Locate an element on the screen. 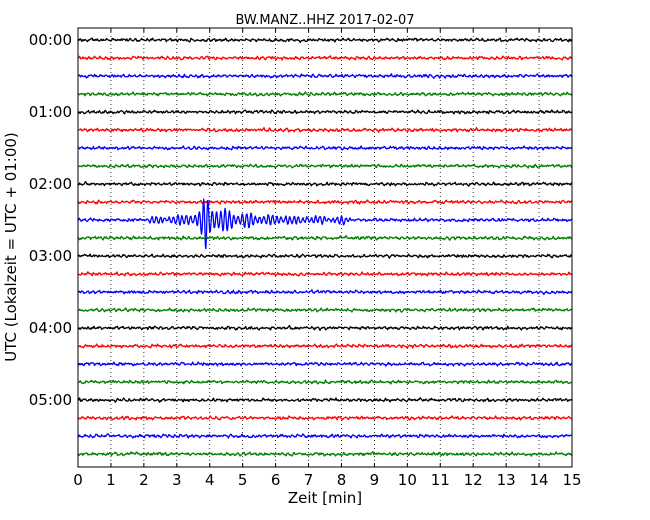 This screenshot has width=650, height=520. x-tick-labels: 0 1 2 3 4 5 6 7 8 9 10 11 12 13 14 15 is located at coordinates (327, 480).